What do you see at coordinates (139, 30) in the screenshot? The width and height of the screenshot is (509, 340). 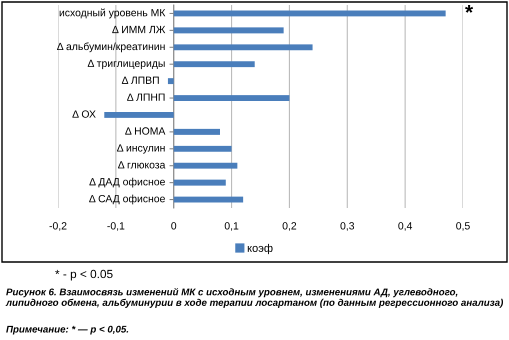 I see `y-tick-label: Δ ИММ ЛЖ` at bounding box center [139, 30].